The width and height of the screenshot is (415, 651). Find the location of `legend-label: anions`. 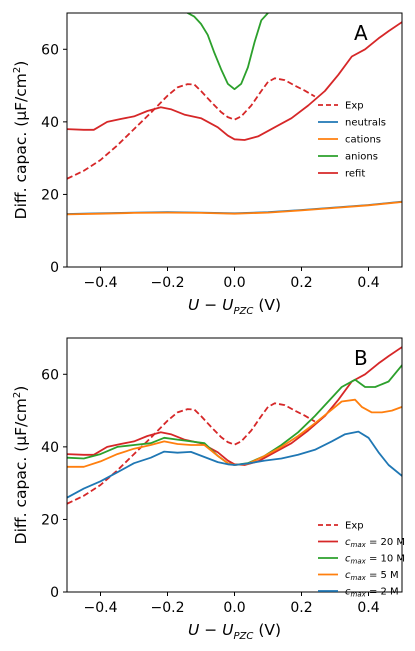

legend-label: anions is located at coordinates (361, 157).